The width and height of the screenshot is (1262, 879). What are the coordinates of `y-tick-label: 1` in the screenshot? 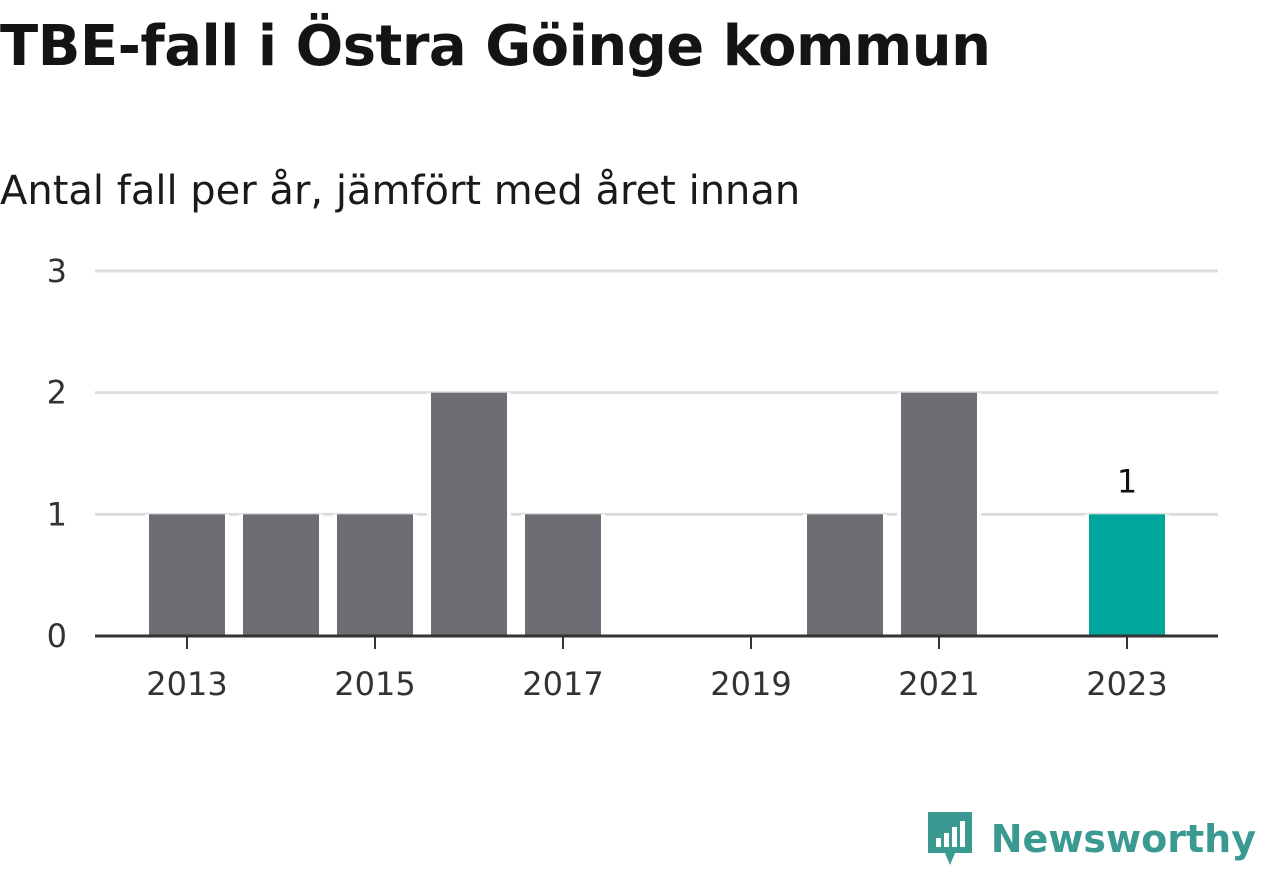 It's located at (57, 514).